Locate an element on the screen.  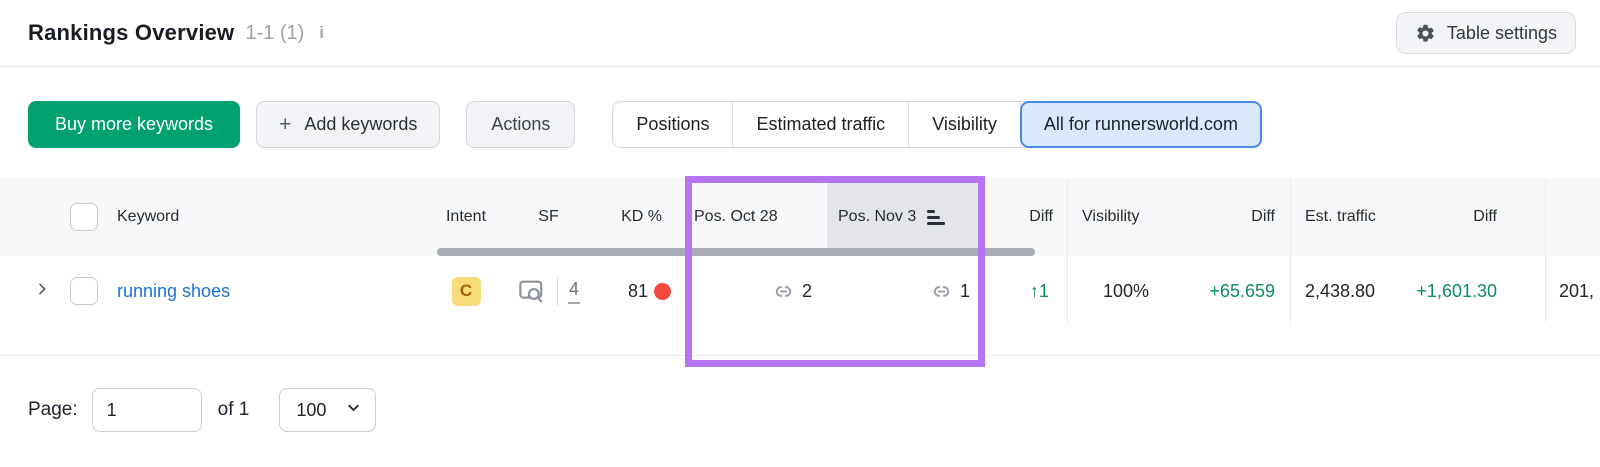
horizontal-scrollbar is located at coordinates (736, 252).